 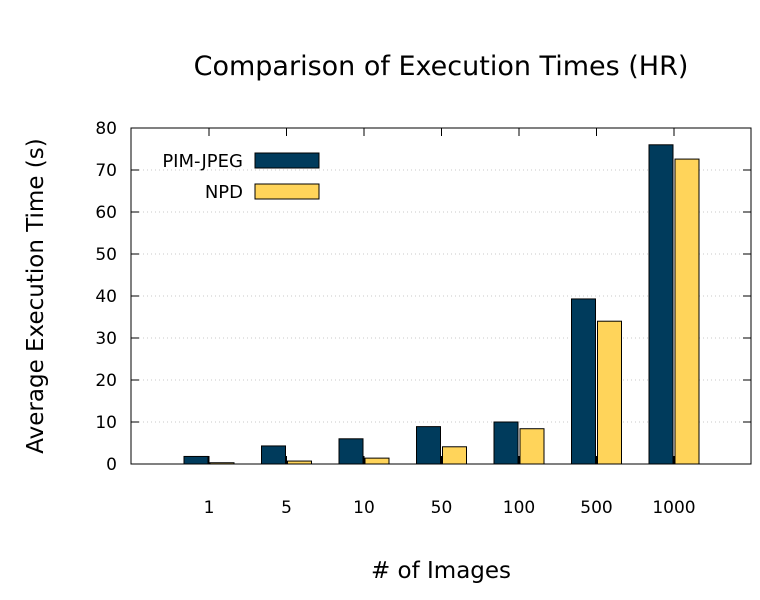 I want to click on x-tick-label: 50, so click(x=442, y=508).